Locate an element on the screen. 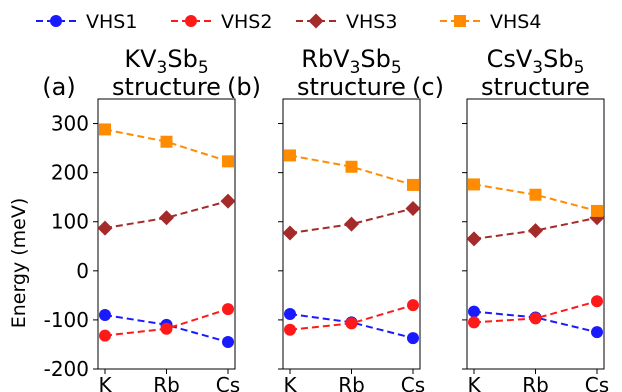  panel-title: RbV3Sb5 is located at coordinates (351, 61).